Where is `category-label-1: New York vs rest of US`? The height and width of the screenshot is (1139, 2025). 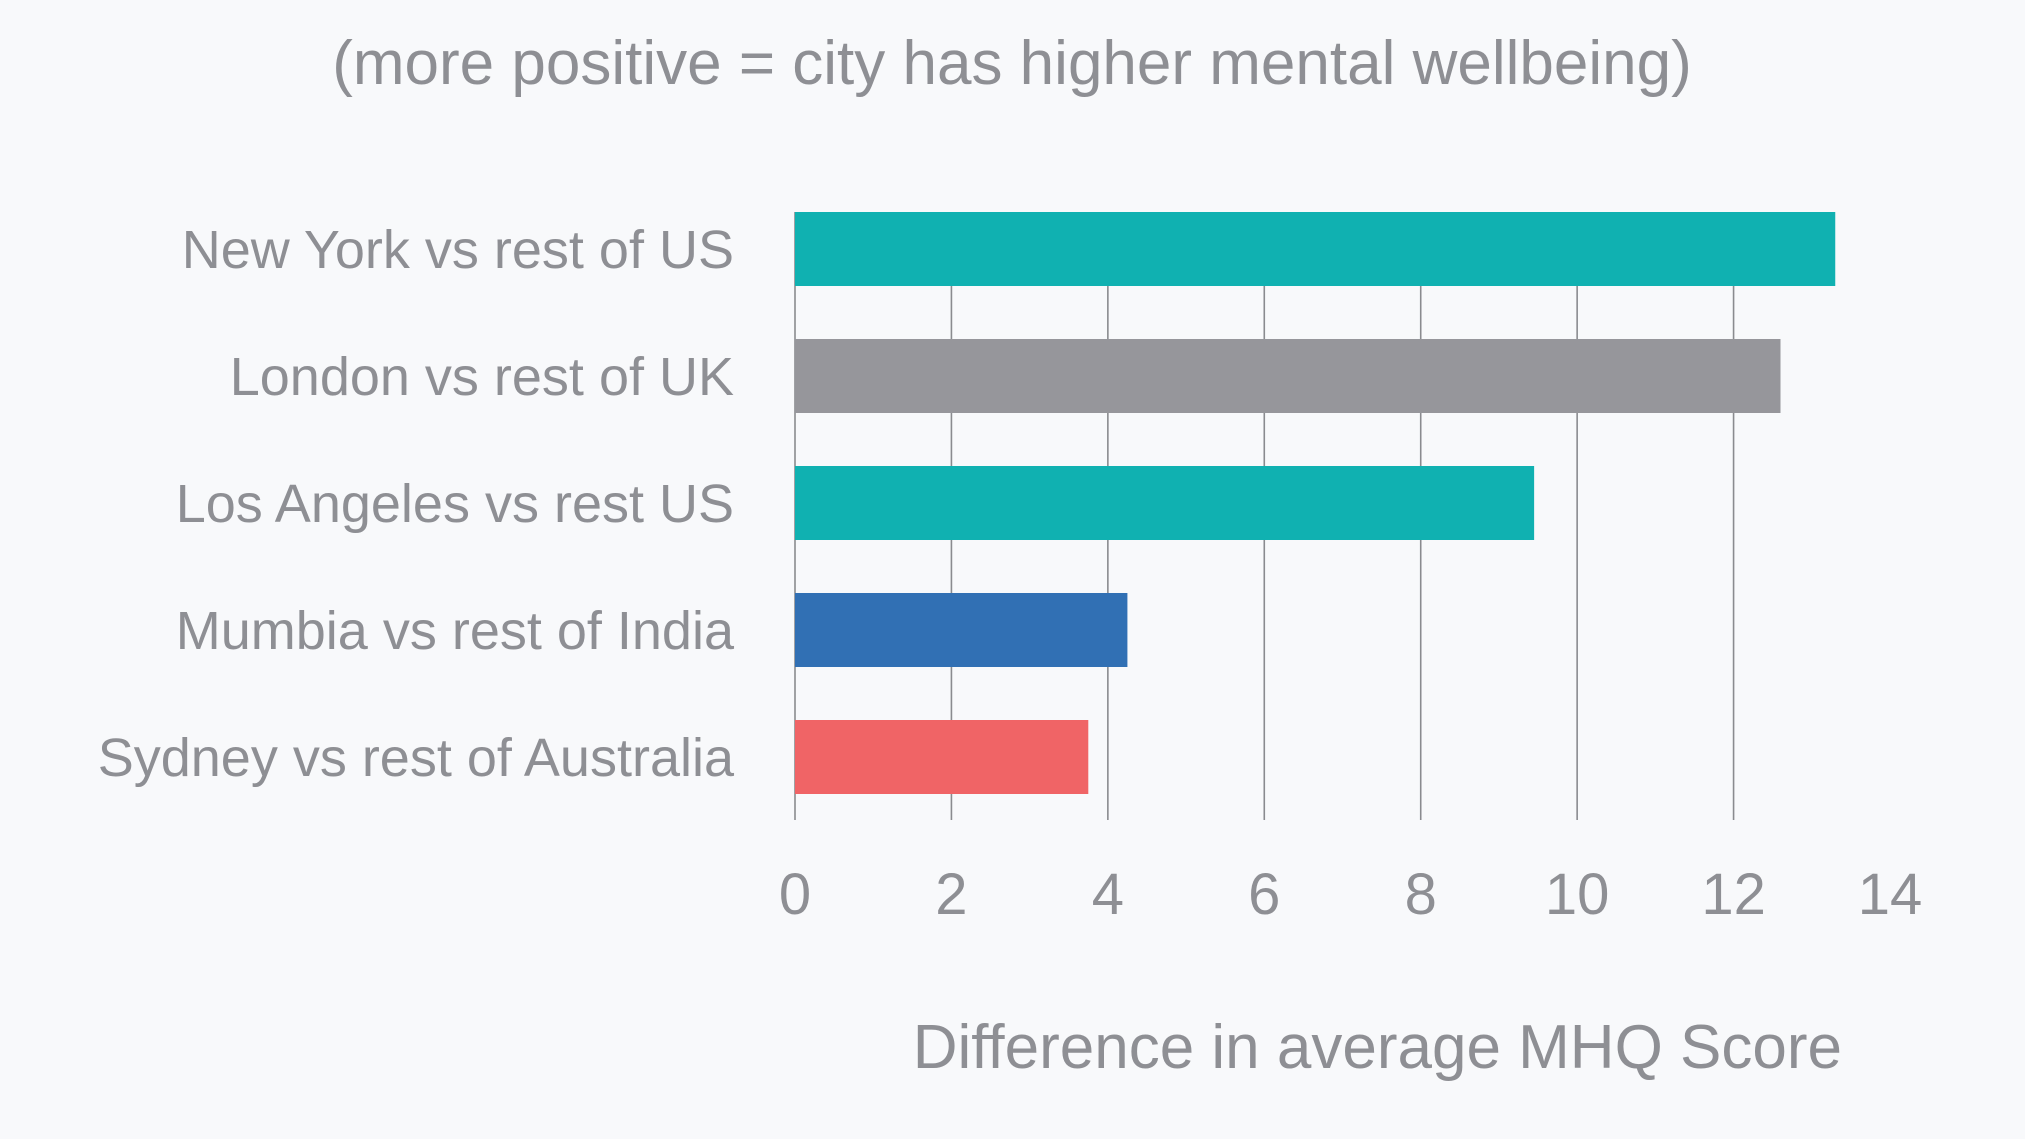 category-label-1: New York vs rest of US is located at coordinates (458, 250).